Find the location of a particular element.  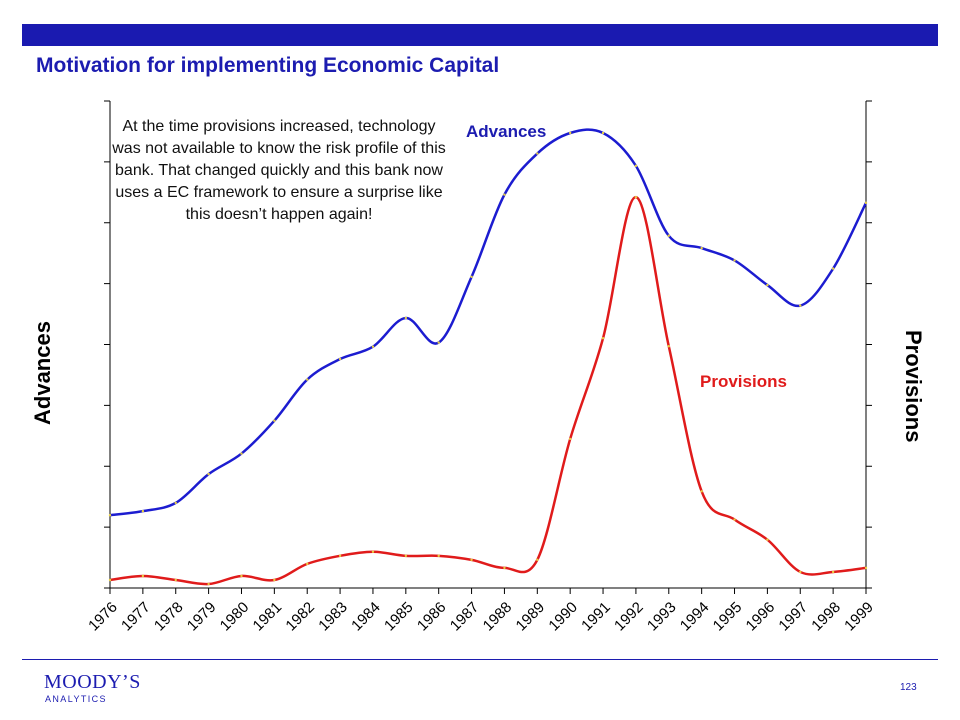

x-tick-label: 1997 is located at coordinates (793, 617).